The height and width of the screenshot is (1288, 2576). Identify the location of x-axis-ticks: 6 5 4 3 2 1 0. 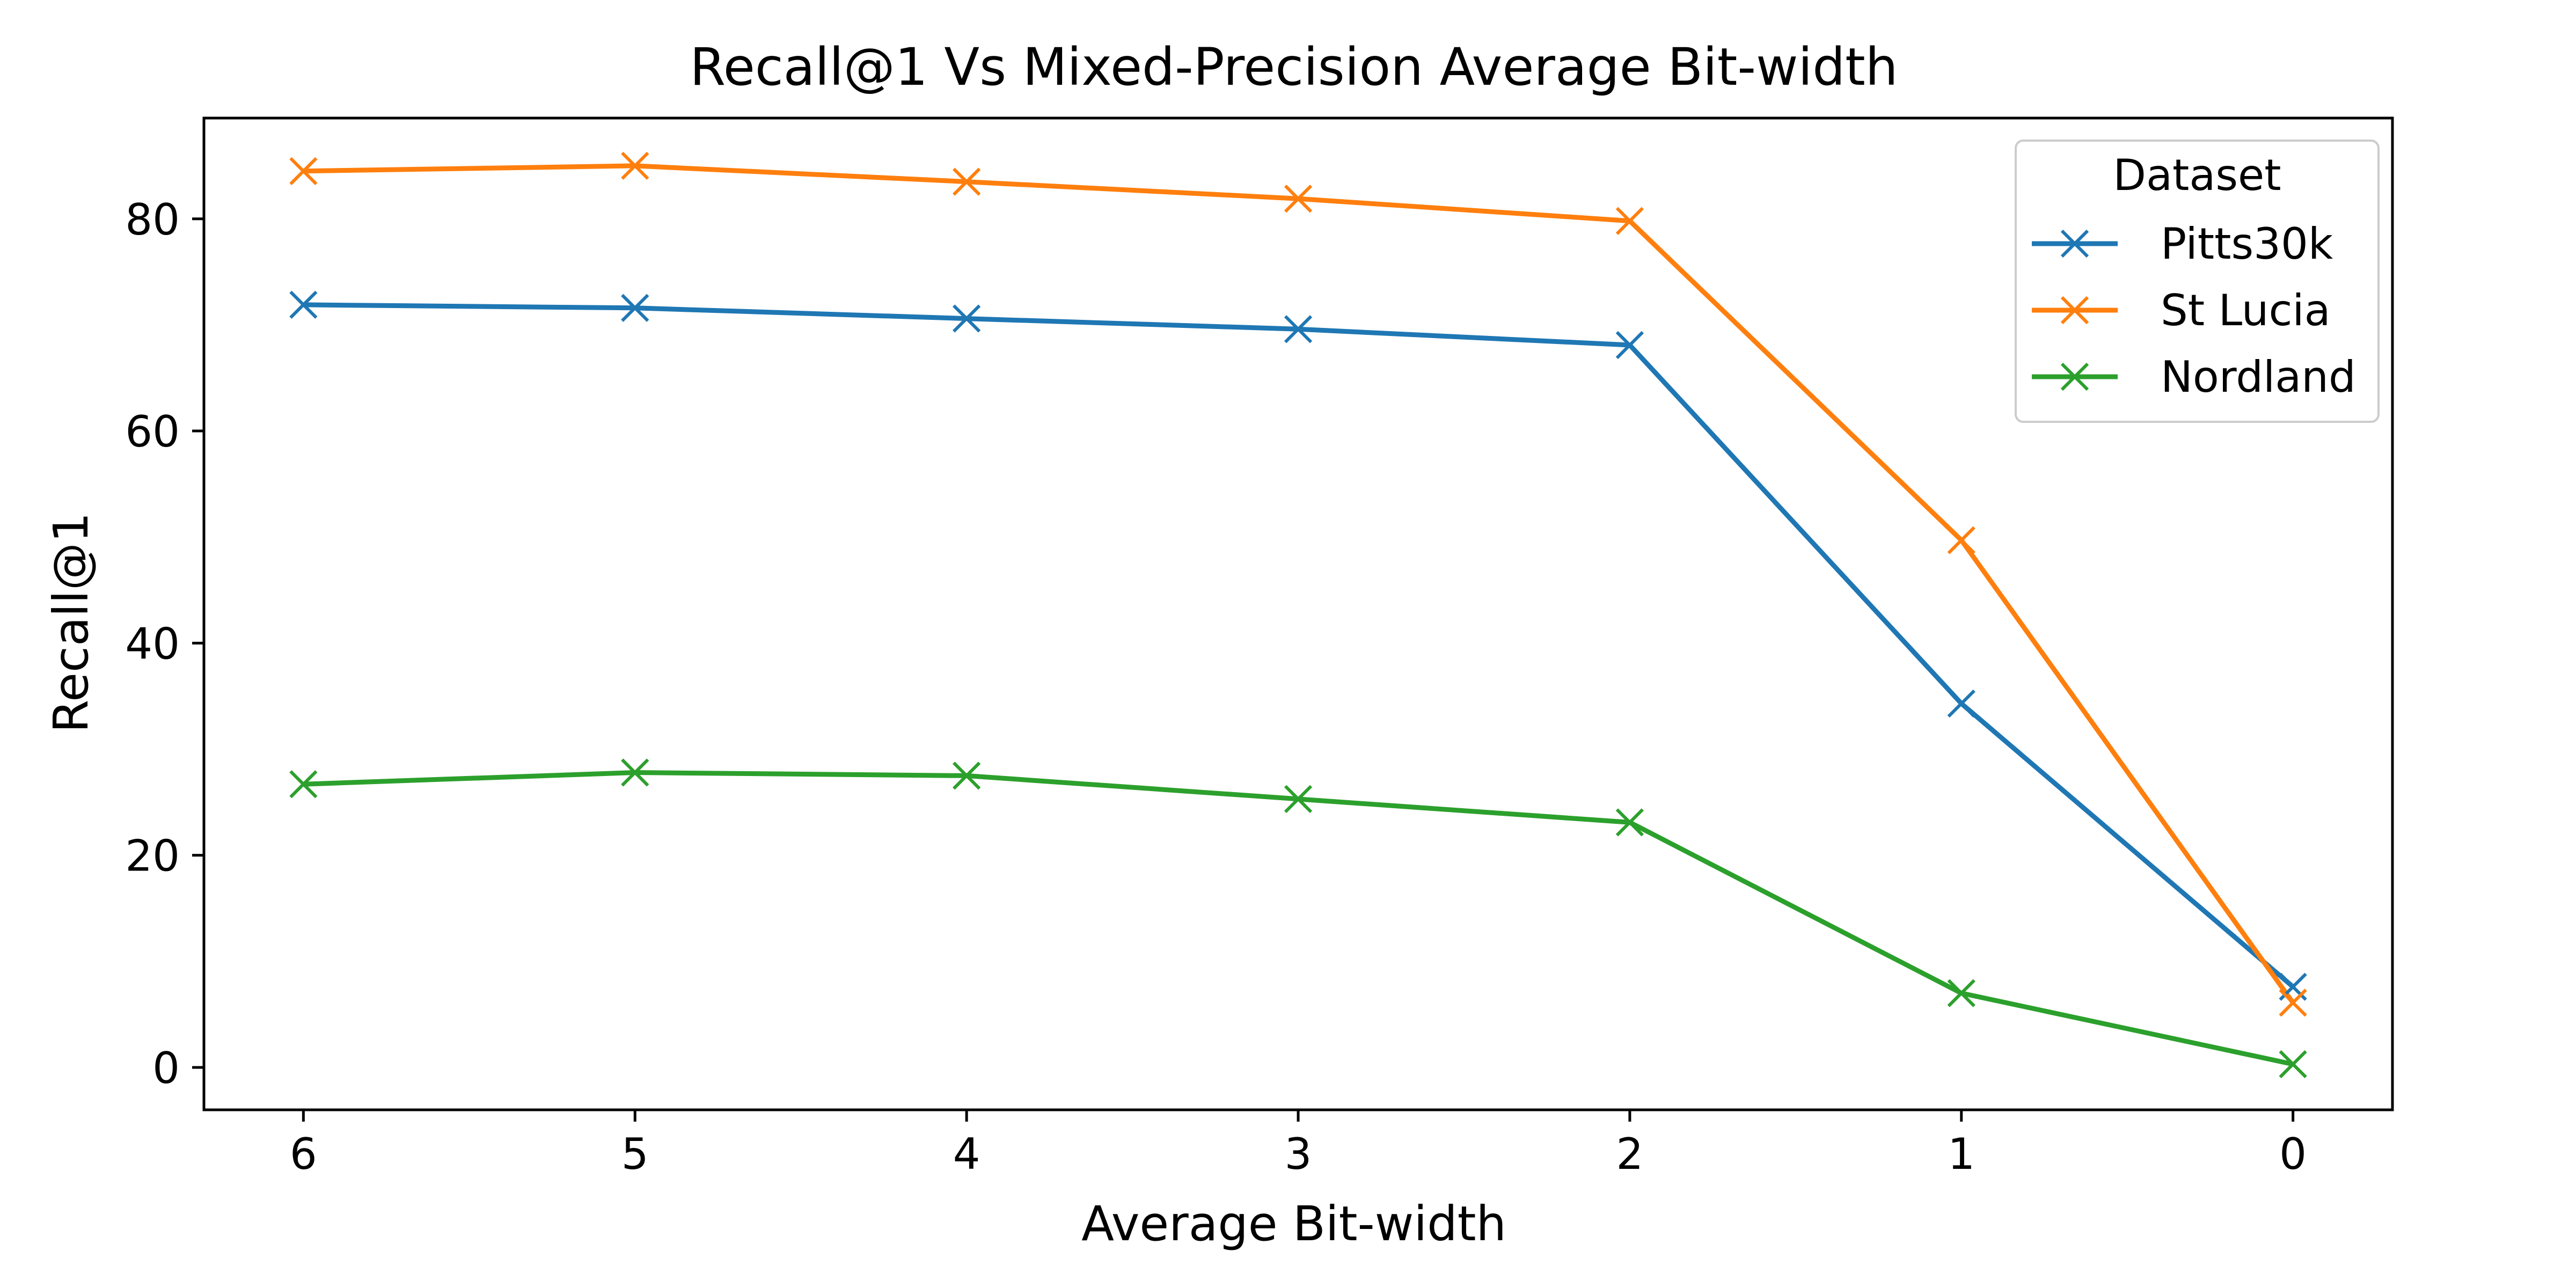
(1298, 1144).